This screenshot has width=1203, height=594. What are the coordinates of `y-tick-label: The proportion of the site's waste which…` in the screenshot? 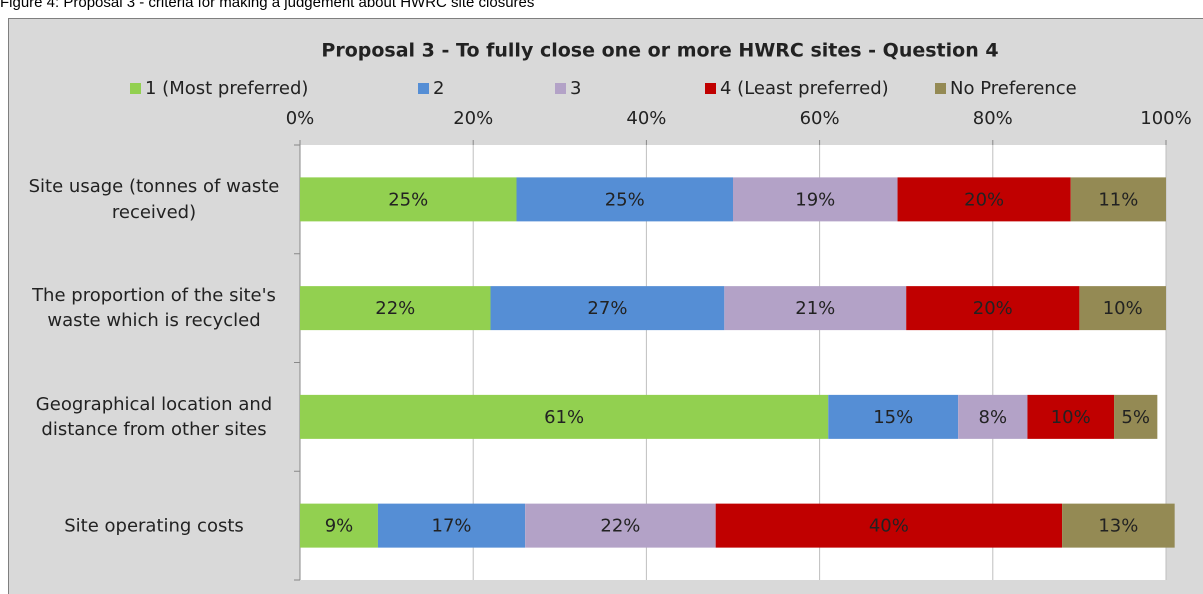 It's located at (154, 308).